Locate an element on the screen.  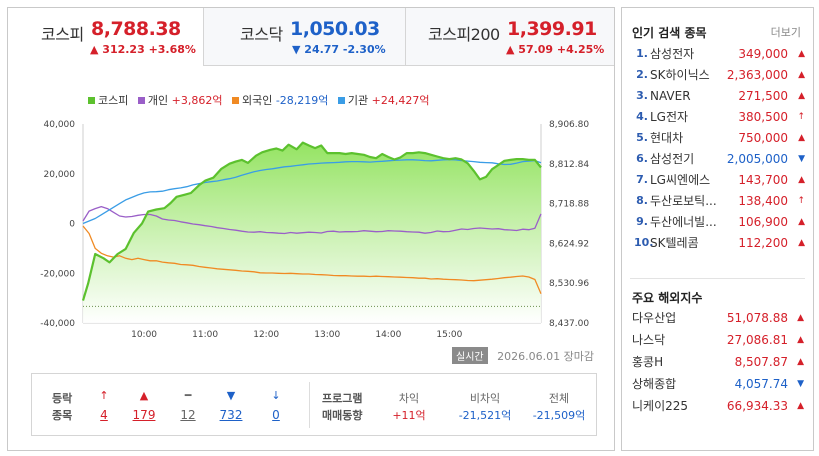
stock-name: 삼성전기 is located at coordinates (672, 159).